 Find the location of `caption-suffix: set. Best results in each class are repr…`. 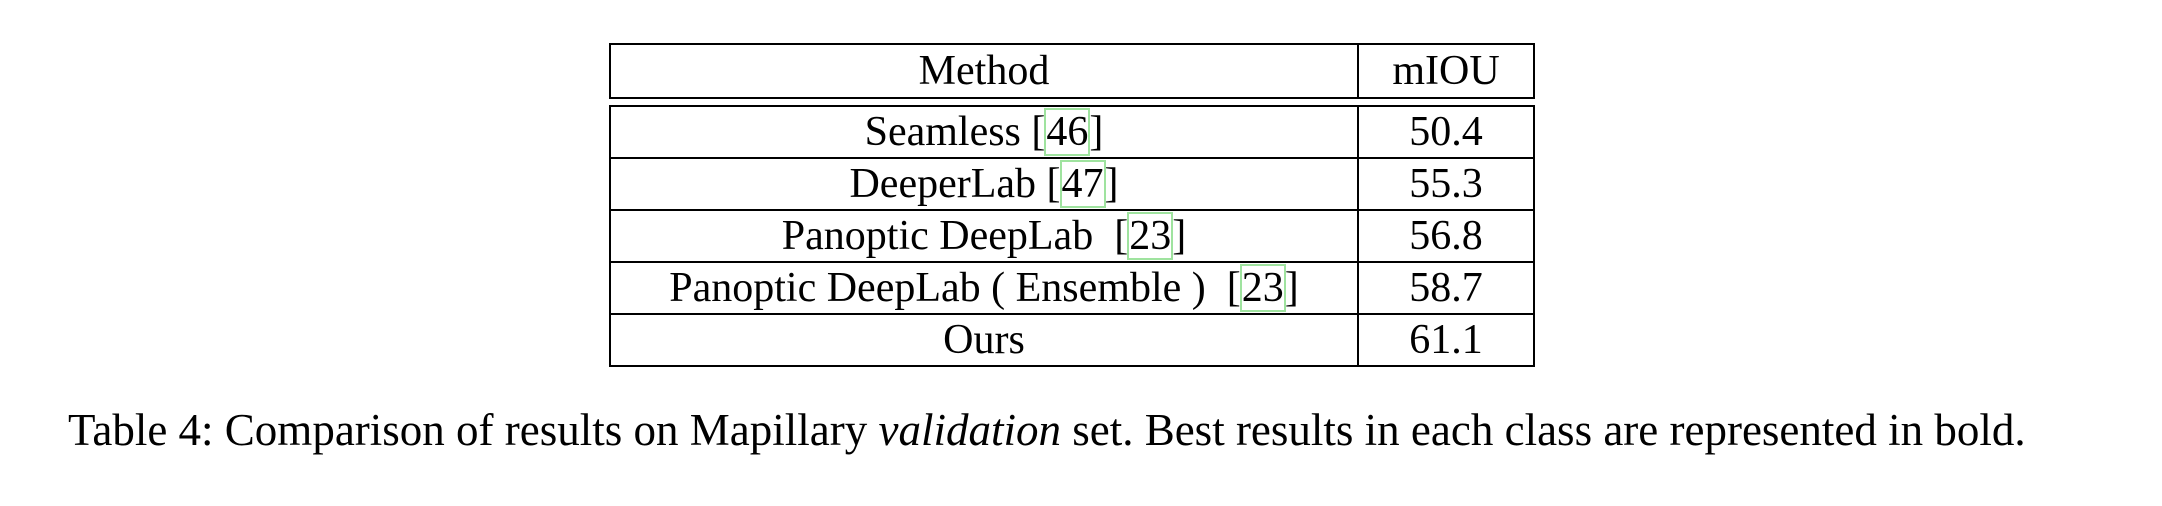

caption-suffix: set. Best results in each class are repr… is located at coordinates (1543, 430).